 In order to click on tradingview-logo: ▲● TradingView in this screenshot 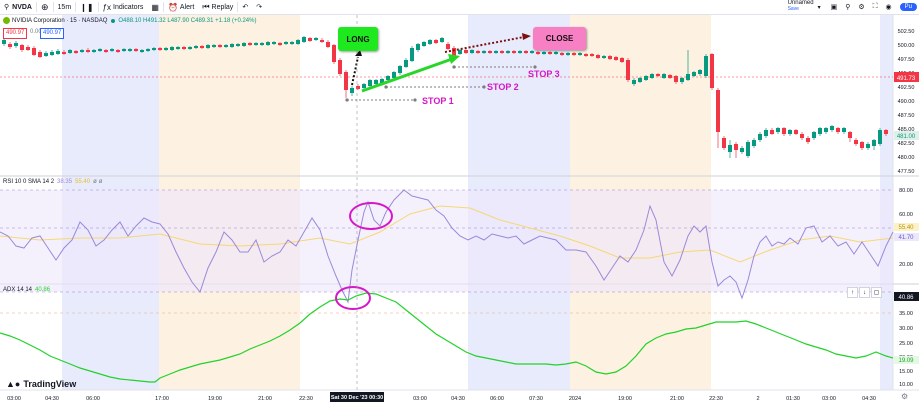, I will do `click(41, 384)`.